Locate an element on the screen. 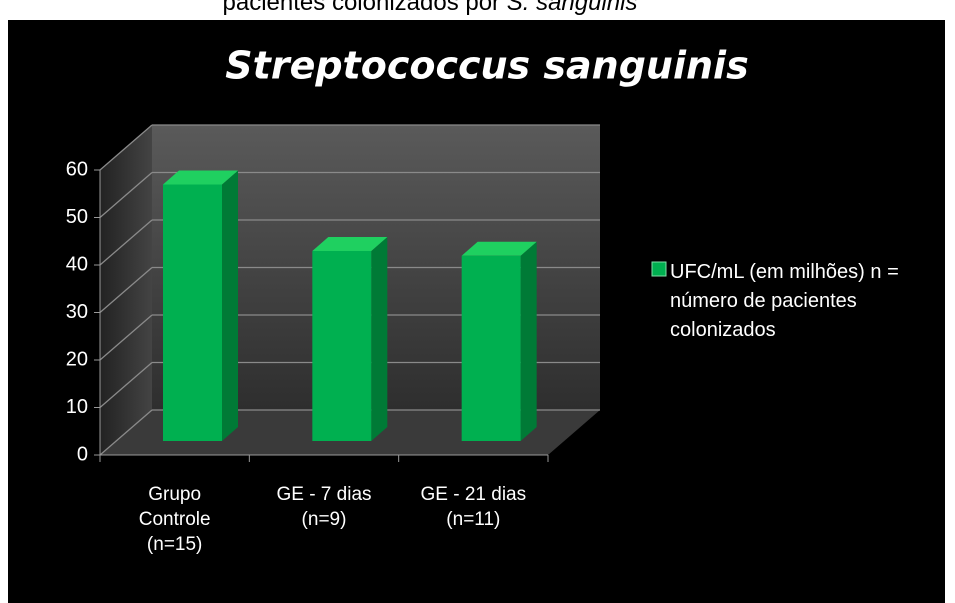  y-tick-label: 10 is located at coordinates (77, 407).